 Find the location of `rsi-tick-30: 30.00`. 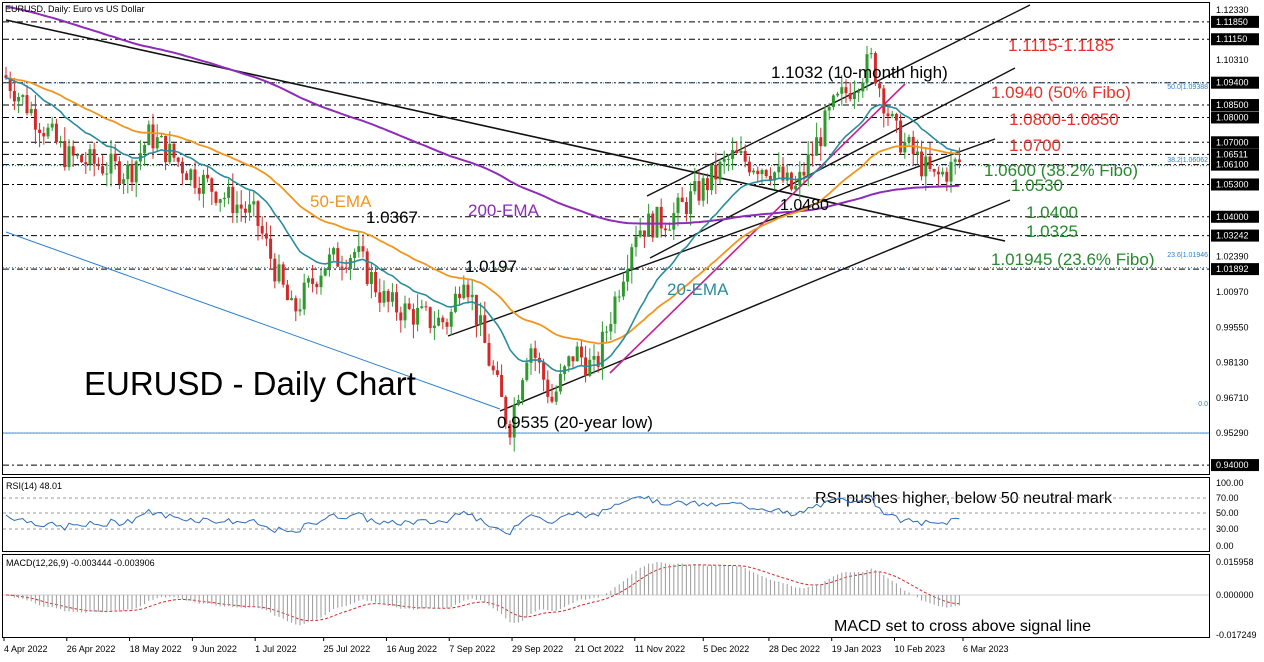

rsi-tick-30: 30.00 is located at coordinates (1227, 529).